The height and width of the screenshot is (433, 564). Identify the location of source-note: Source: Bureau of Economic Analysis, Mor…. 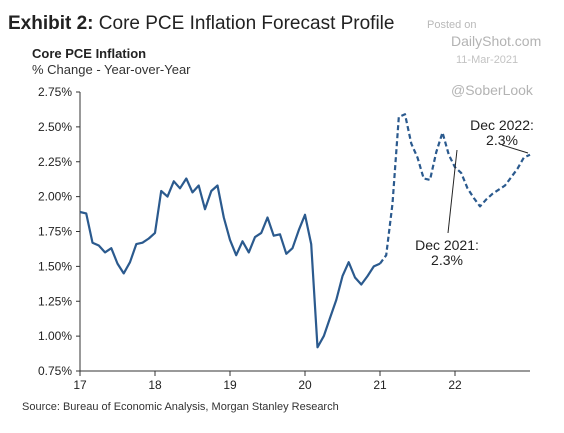
(180, 407).